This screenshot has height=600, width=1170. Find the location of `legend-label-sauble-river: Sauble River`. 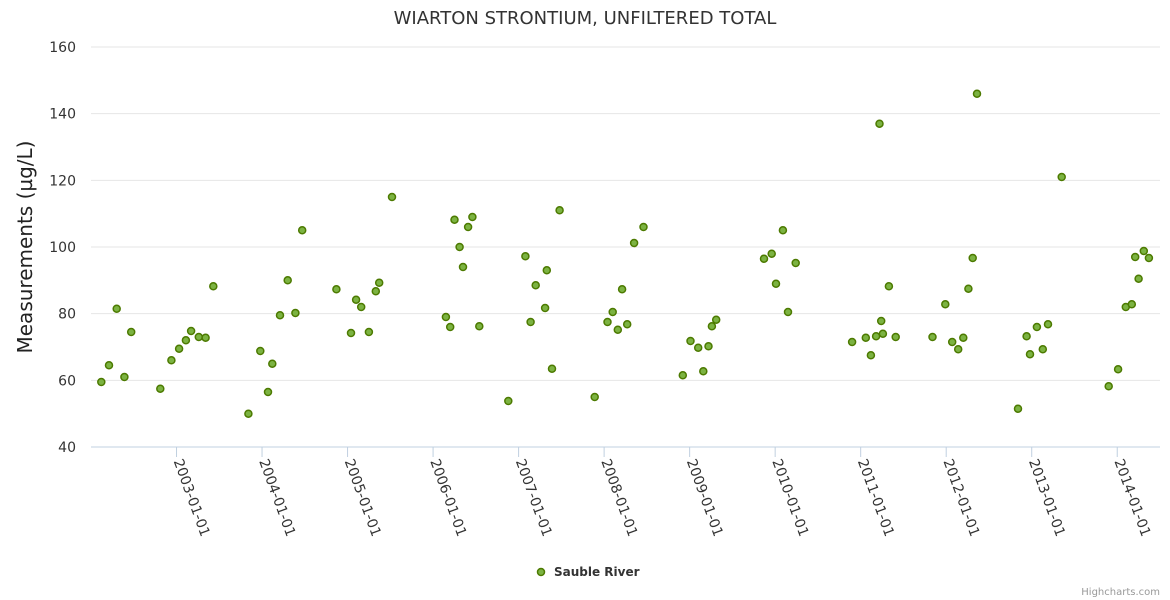

legend-label-sauble-river: Sauble River is located at coordinates (597, 572).